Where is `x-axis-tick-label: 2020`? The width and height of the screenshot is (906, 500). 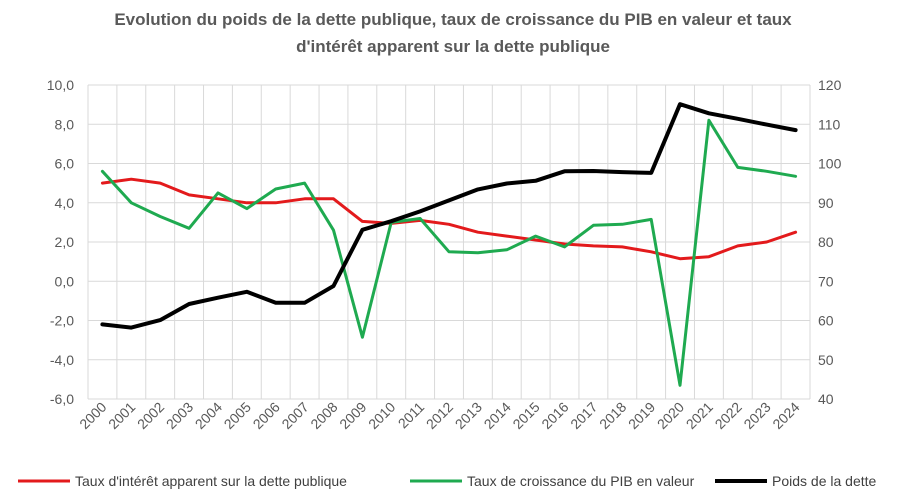
x-axis-tick-label: 2020 is located at coordinates (670, 415).